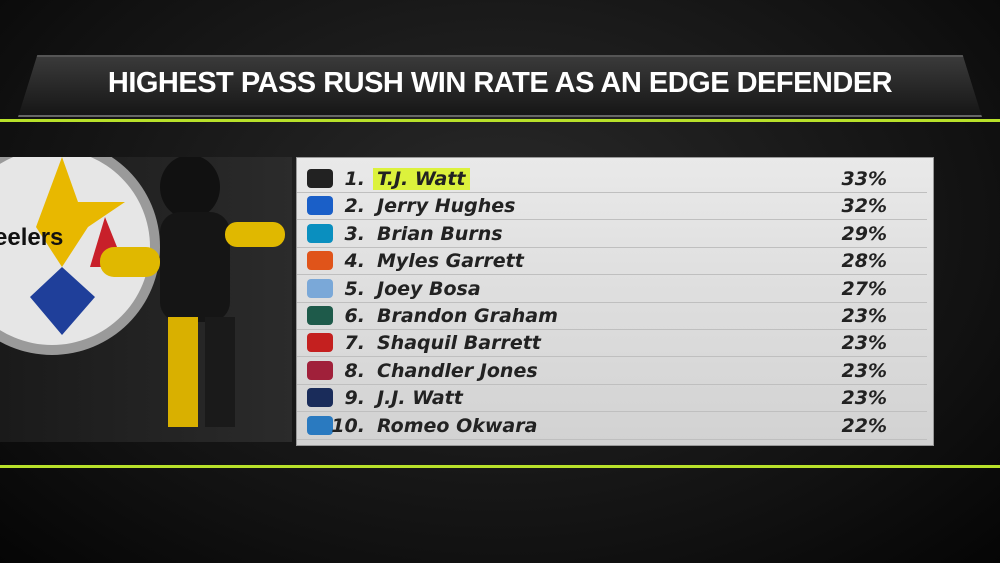 The width and height of the screenshot is (1000, 563). I want to click on rank: 6., so click(354, 316).